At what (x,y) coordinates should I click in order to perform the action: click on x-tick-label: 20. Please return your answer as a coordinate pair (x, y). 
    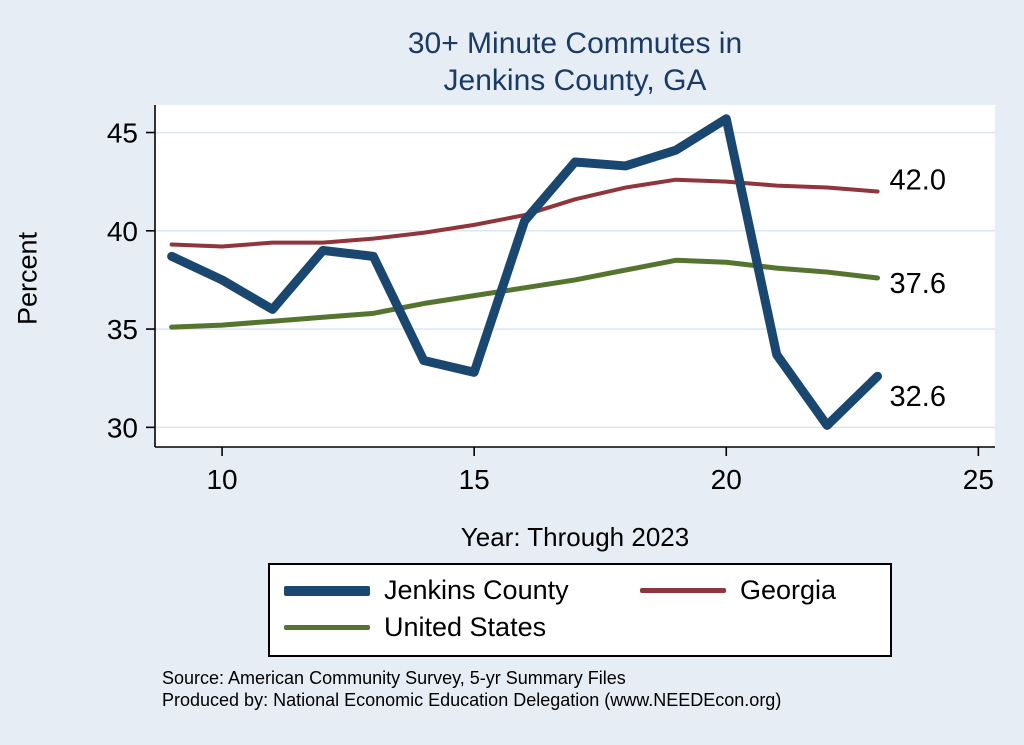
    Looking at the image, I should click on (726, 479).